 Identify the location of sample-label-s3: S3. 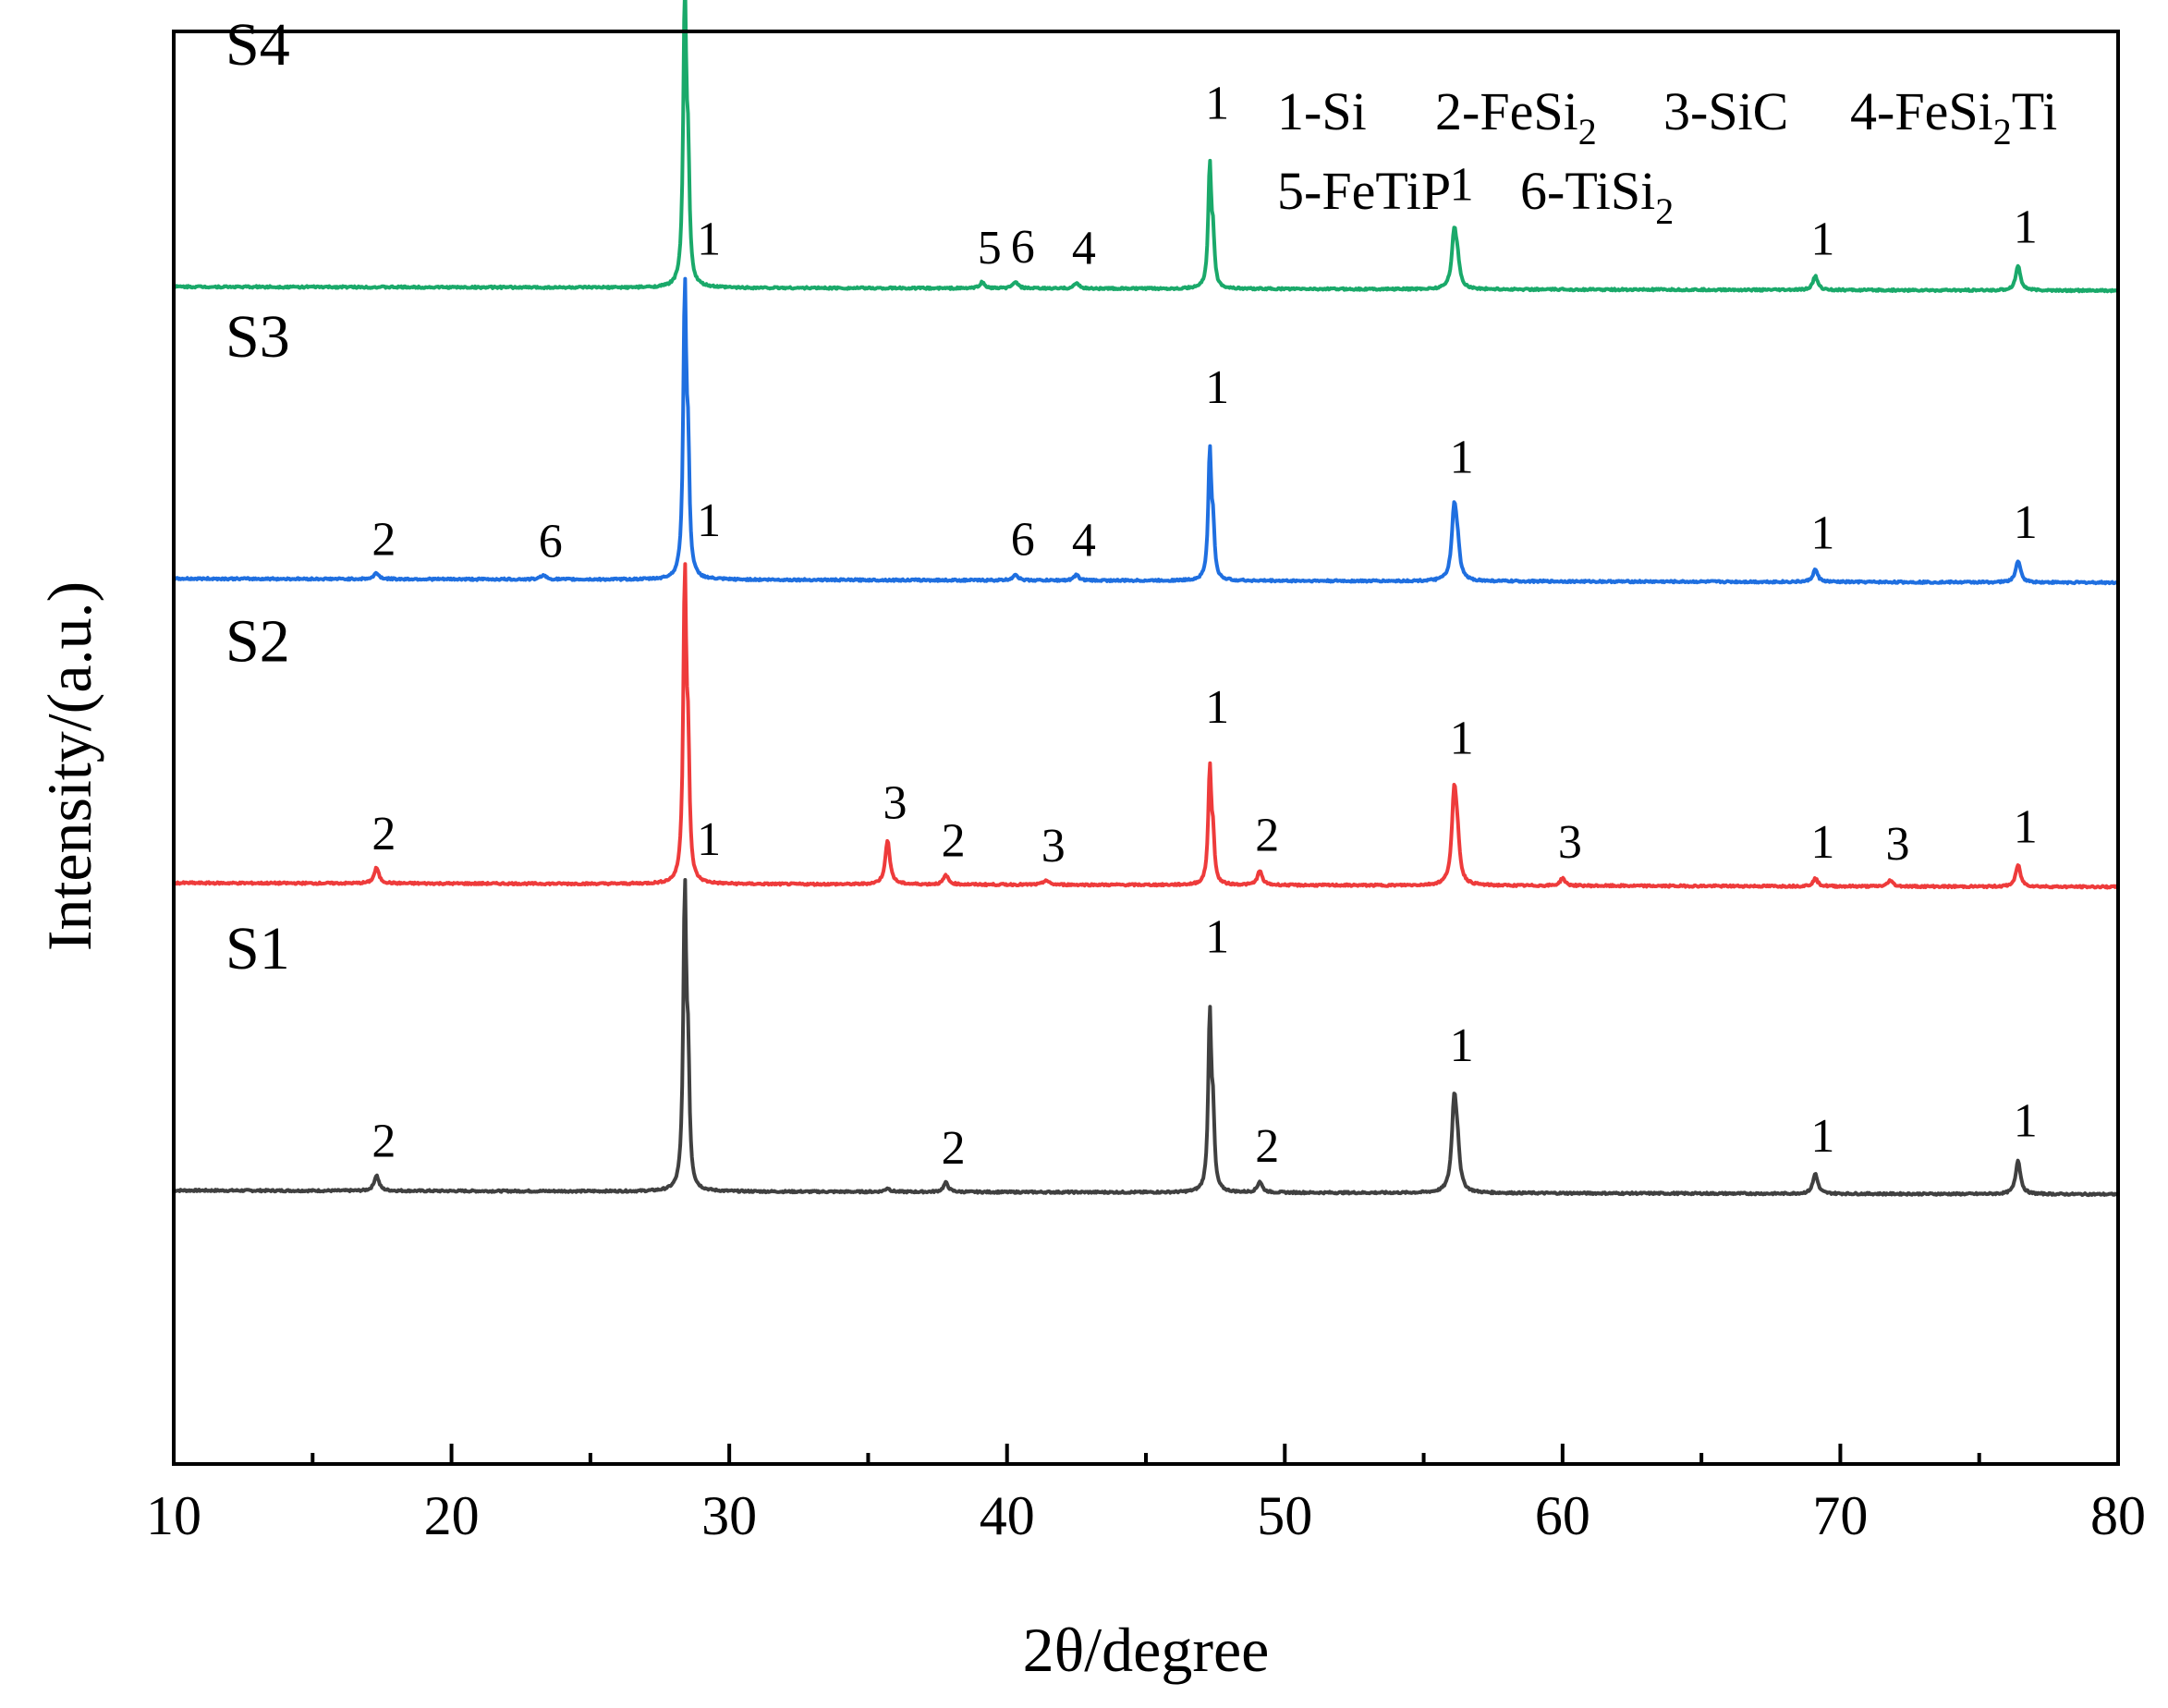
(257, 337).